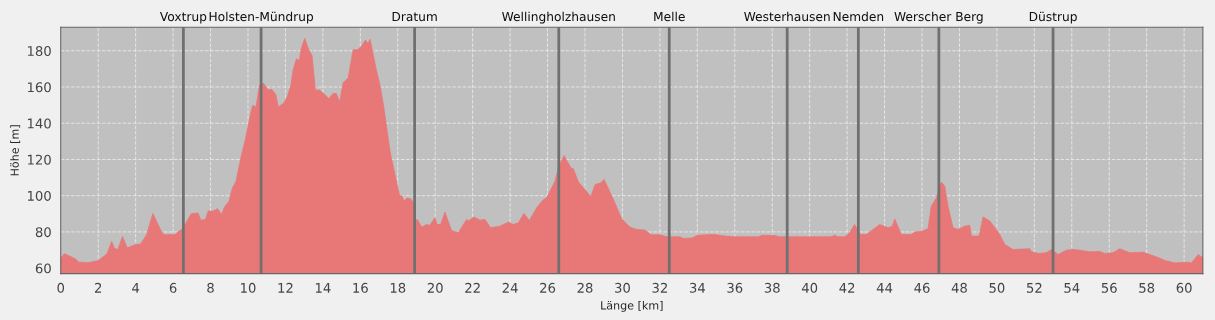 The height and width of the screenshot is (320, 1215). What do you see at coordinates (414, 17) in the screenshot?
I see `ref-line-label: Dratum` at bounding box center [414, 17].